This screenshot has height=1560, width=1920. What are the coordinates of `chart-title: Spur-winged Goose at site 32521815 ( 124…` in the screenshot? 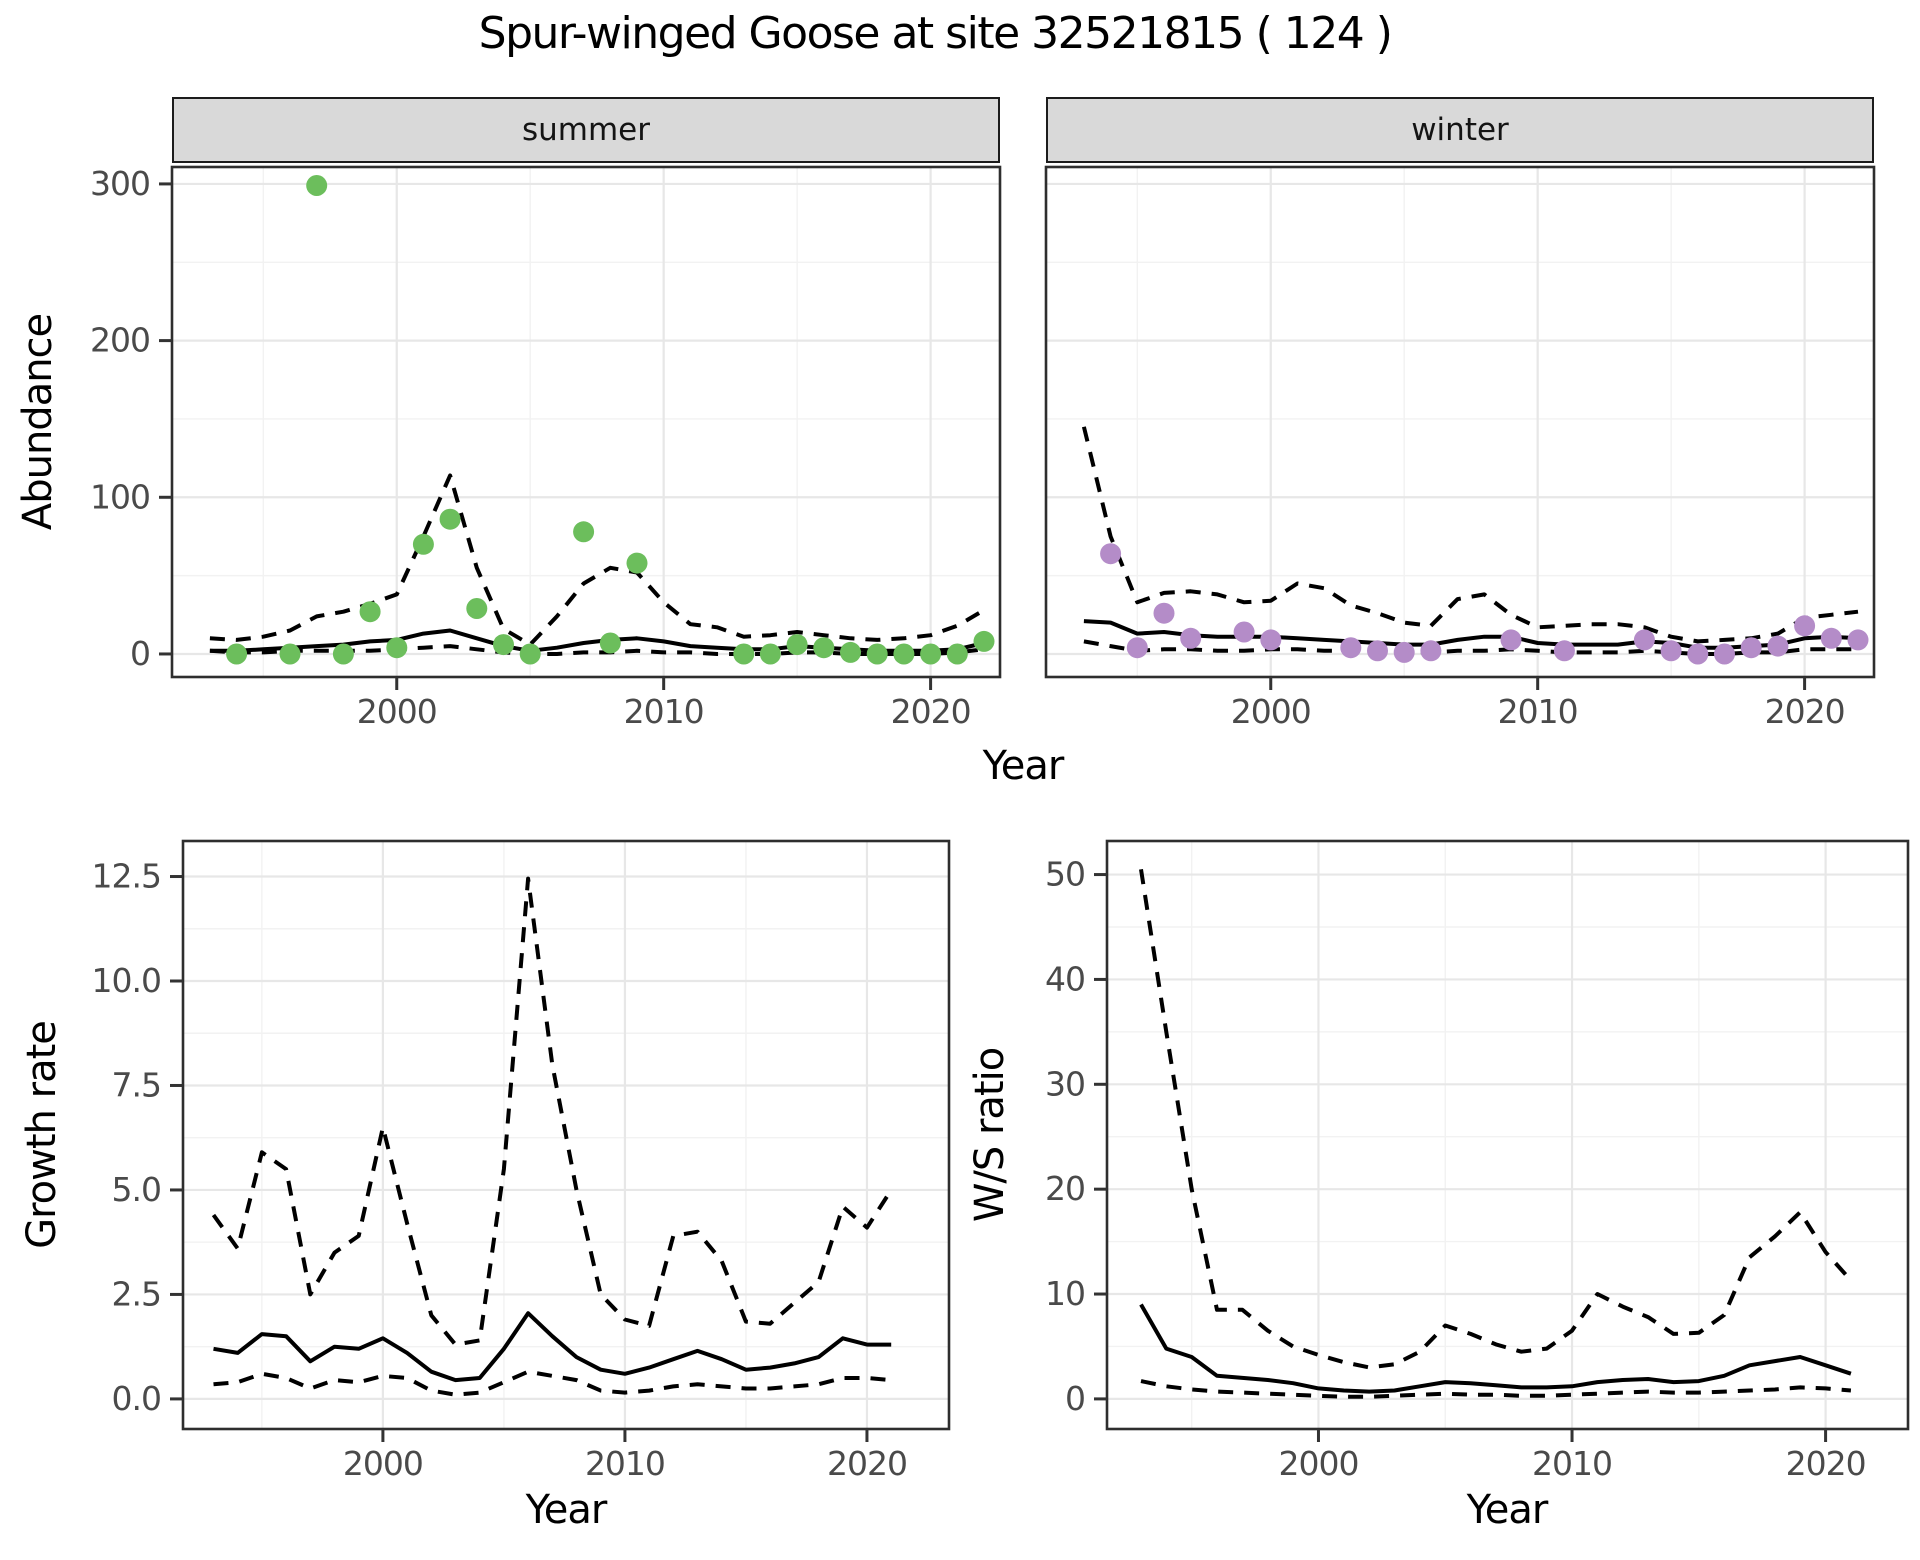 It's located at (935, 33).